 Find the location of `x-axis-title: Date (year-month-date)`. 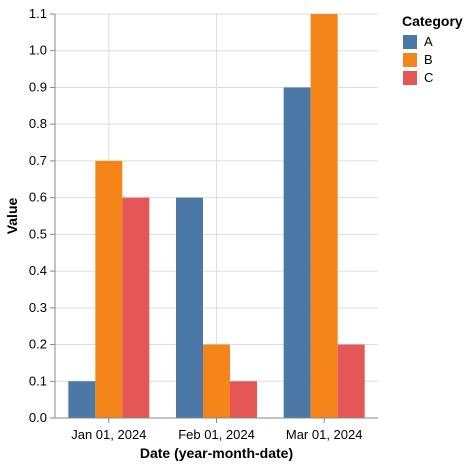

x-axis-title: Date (year-month-date) is located at coordinates (216, 453).